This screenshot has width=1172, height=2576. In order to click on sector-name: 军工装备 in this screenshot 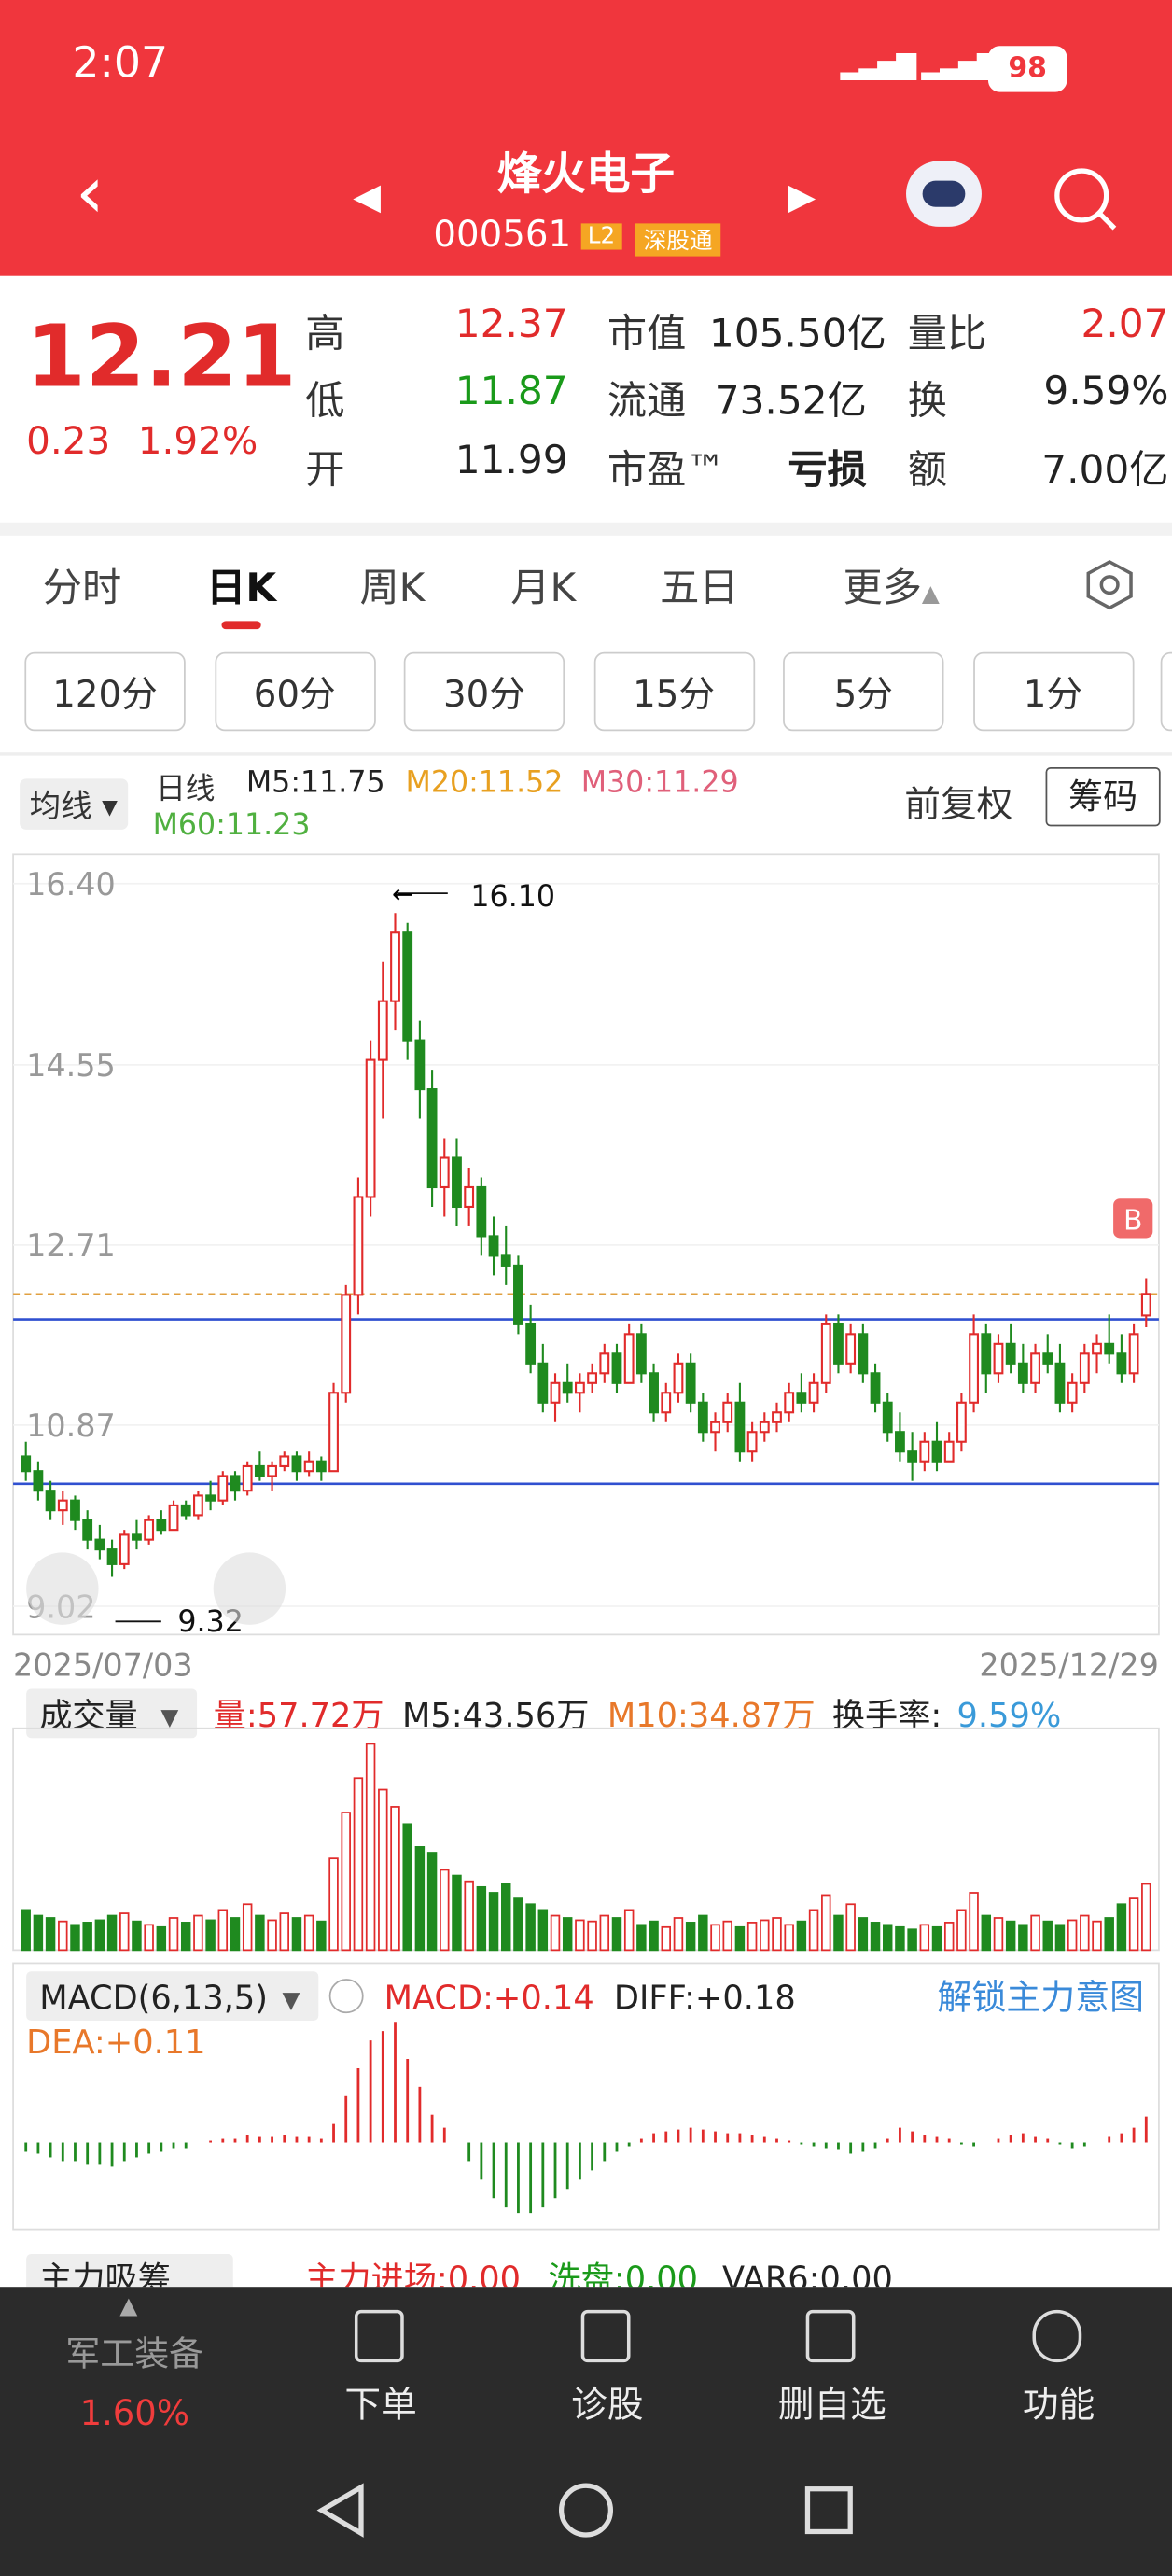, I will do `click(134, 2354)`.